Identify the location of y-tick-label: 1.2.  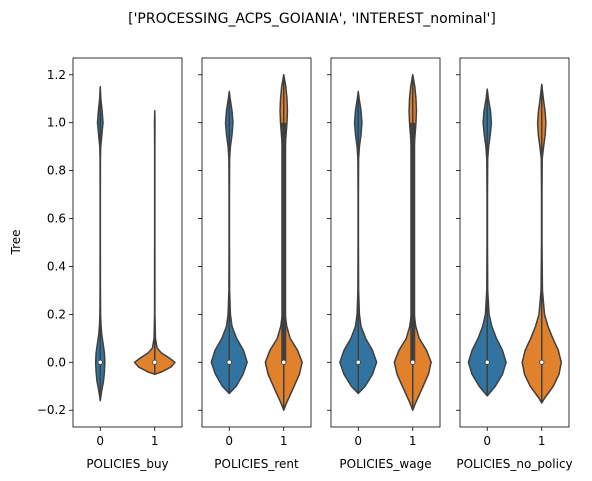
(56, 75).